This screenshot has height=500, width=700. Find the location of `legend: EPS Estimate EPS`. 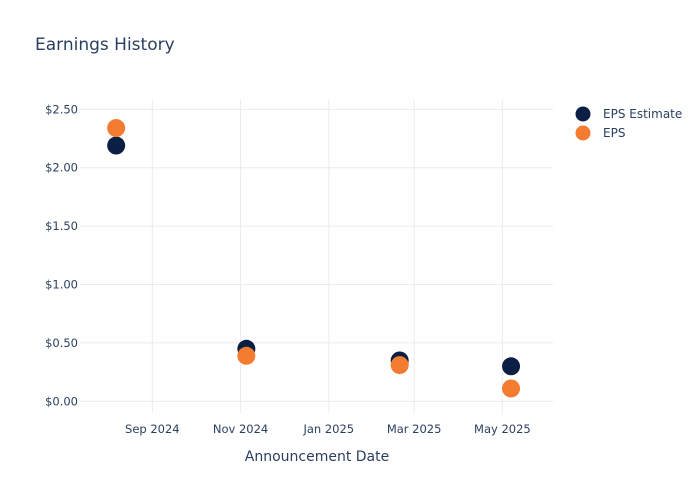

legend: EPS Estimate EPS is located at coordinates (628, 123).